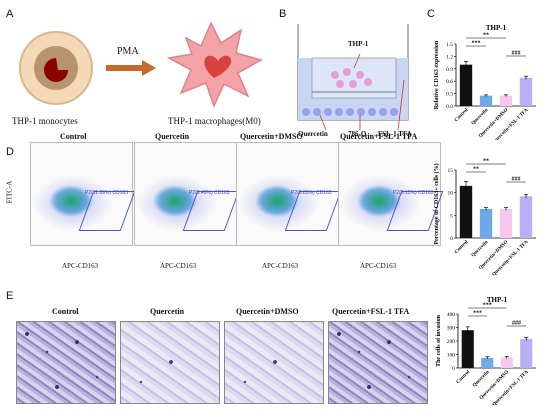 Image resolution: width=550 pixels, height=413 pixels. Describe the element at coordinates (449, 107) in the screenshot. I see `y-tick-label: 0.0` at that location.